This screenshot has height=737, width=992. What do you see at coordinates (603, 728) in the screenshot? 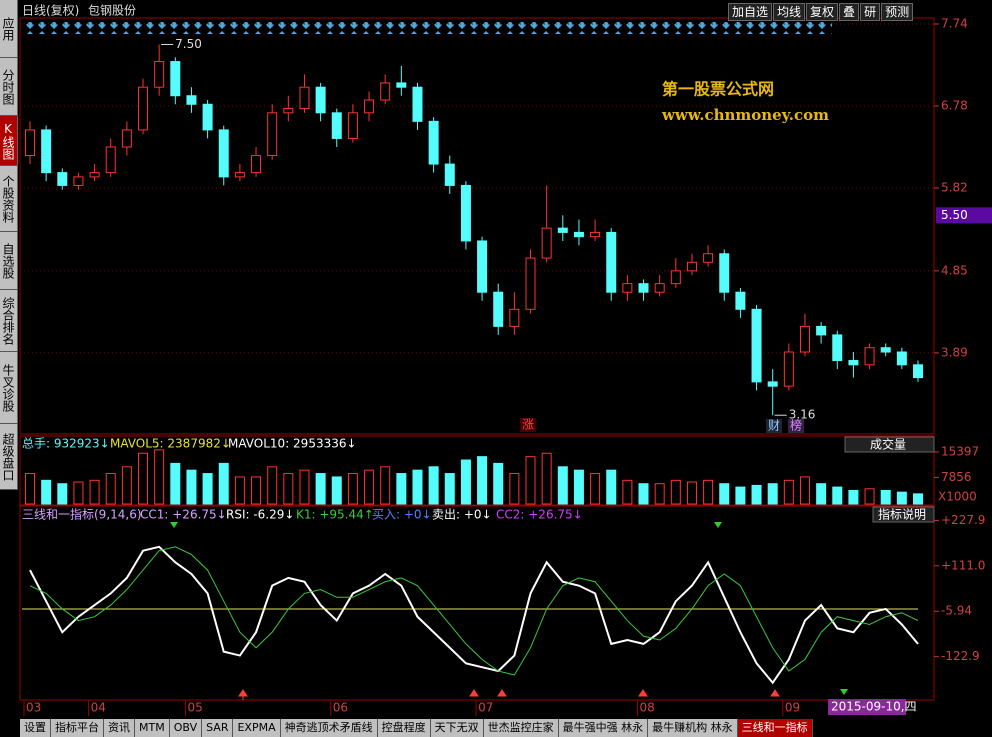
I see `bottom-tab: 最牛强中强 林永` at bounding box center [603, 728].